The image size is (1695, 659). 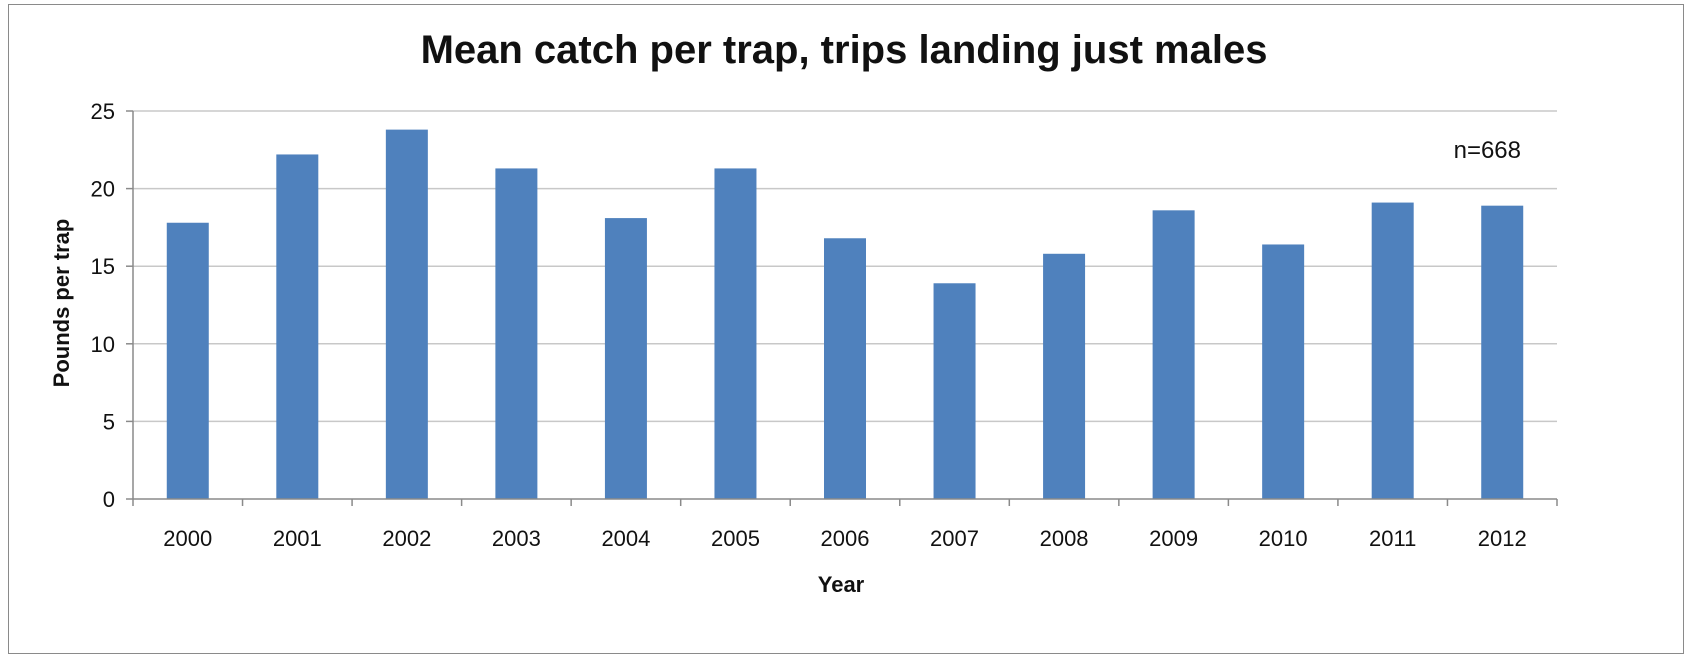 What do you see at coordinates (1487, 150) in the screenshot?
I see `sample-size-annotation: n=668` at bounding box center [1487, 150].